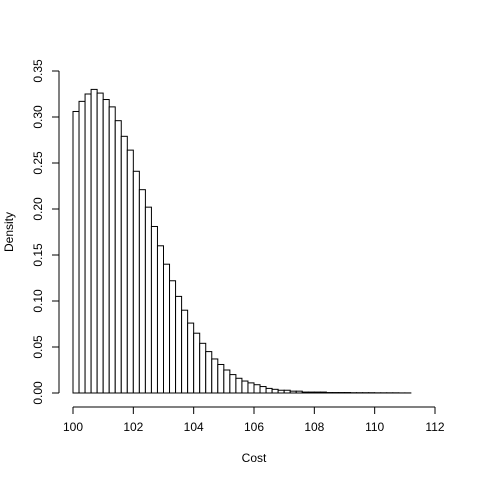 Image resolution: width=480 pixels, height=480 pixels. I want to click on x-tick-label: 104, so click(194, 427).